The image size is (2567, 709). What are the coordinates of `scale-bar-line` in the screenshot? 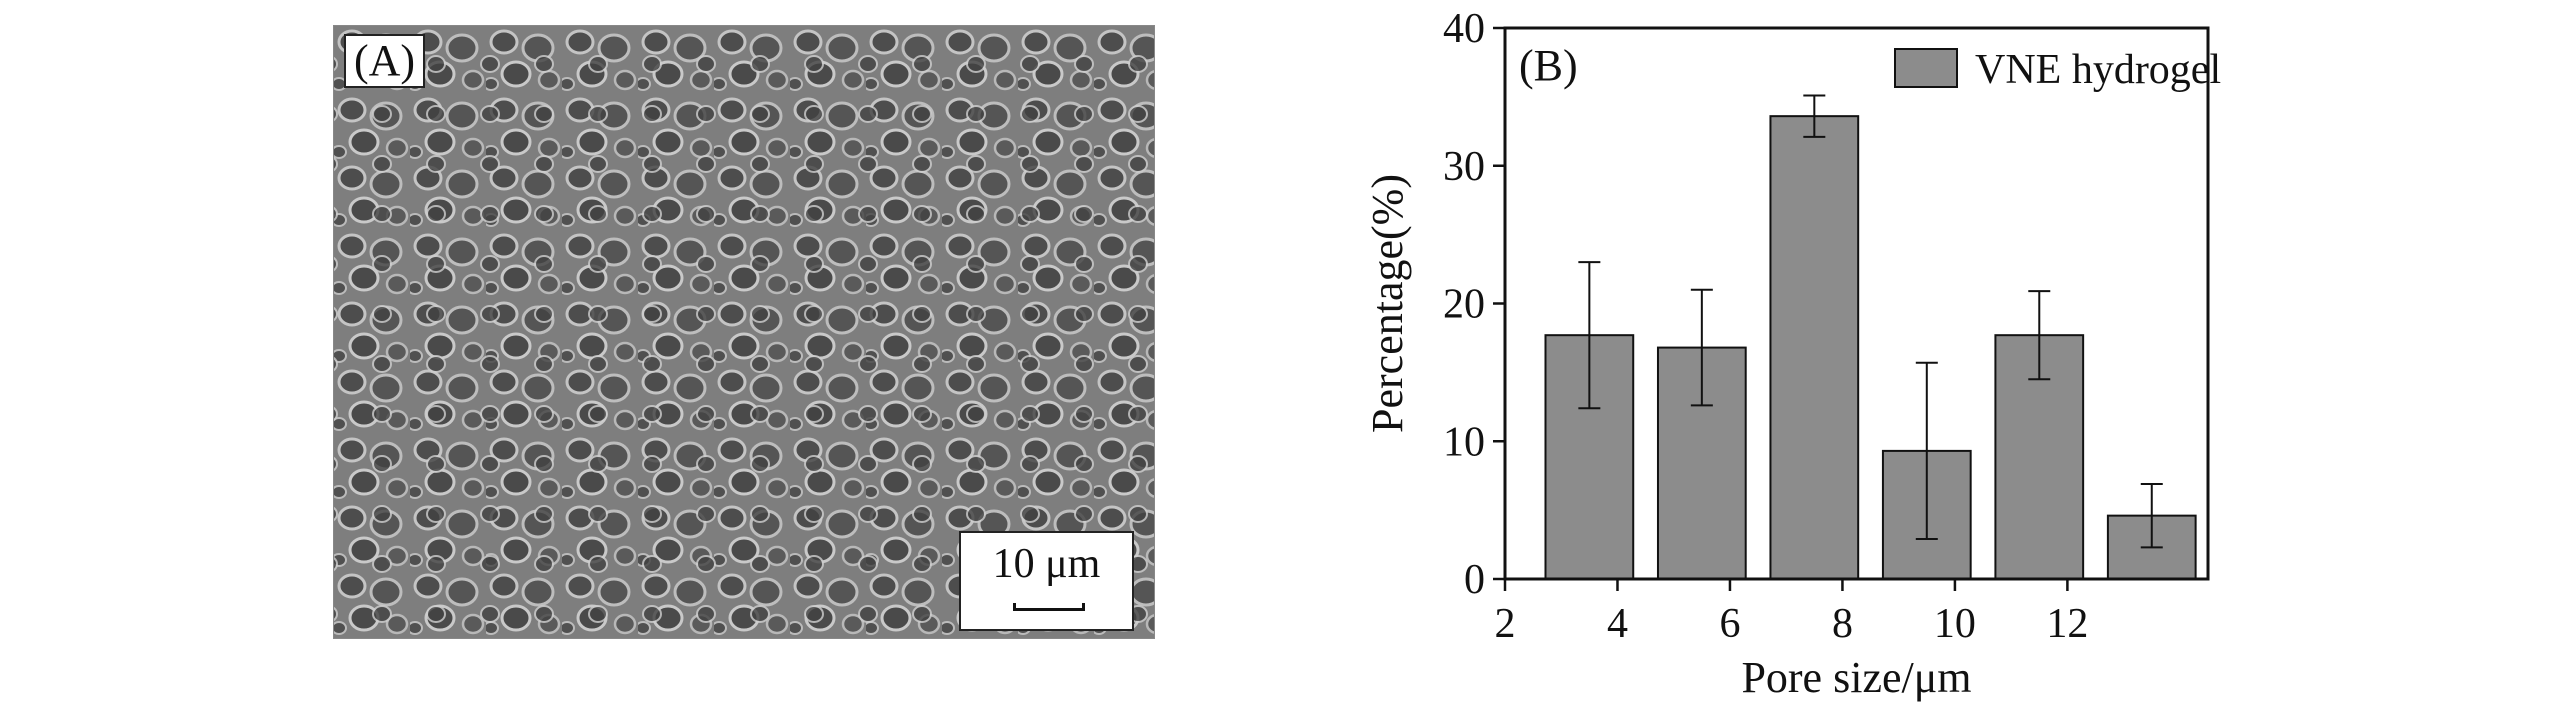 It's located at (1049, 607).